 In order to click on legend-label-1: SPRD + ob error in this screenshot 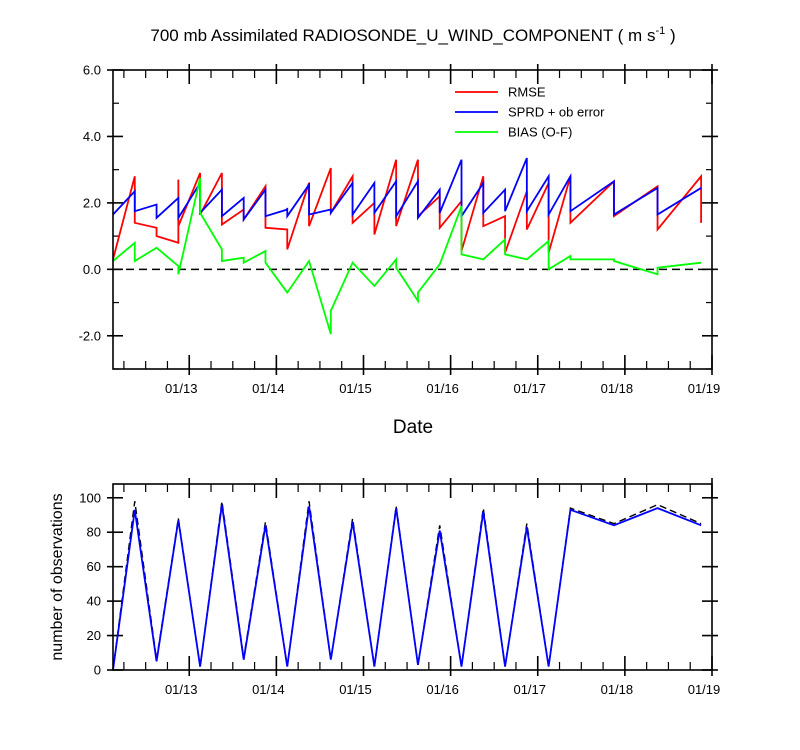, I will do `click(556, 112)`.